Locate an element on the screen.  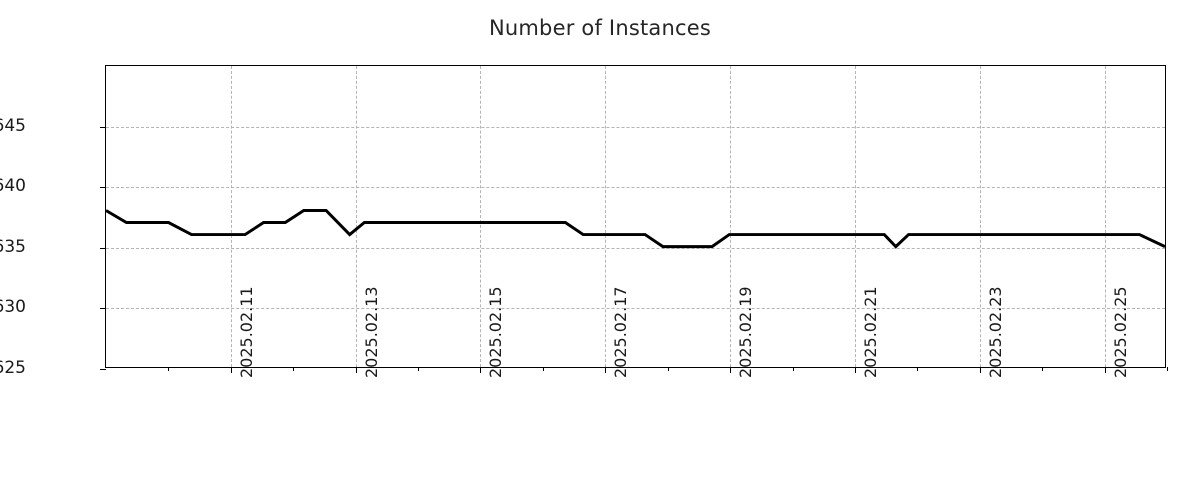
x-tick-label: 2025.02.19 is located at coordinates (746, 332).